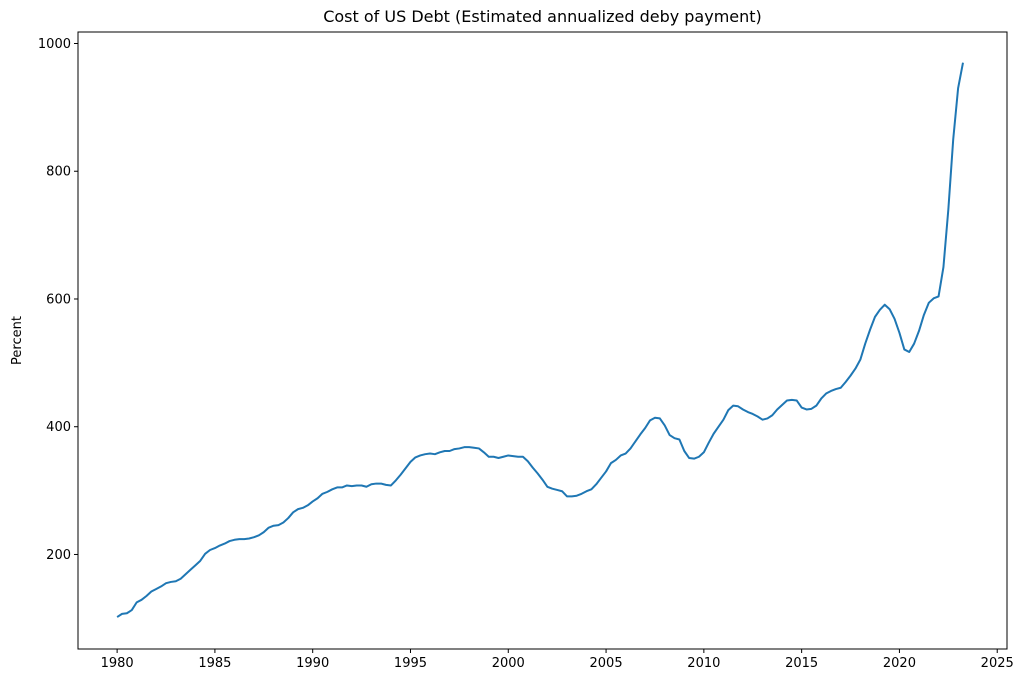  I want to click on x-tick-label: 2005, so click(606, 663).